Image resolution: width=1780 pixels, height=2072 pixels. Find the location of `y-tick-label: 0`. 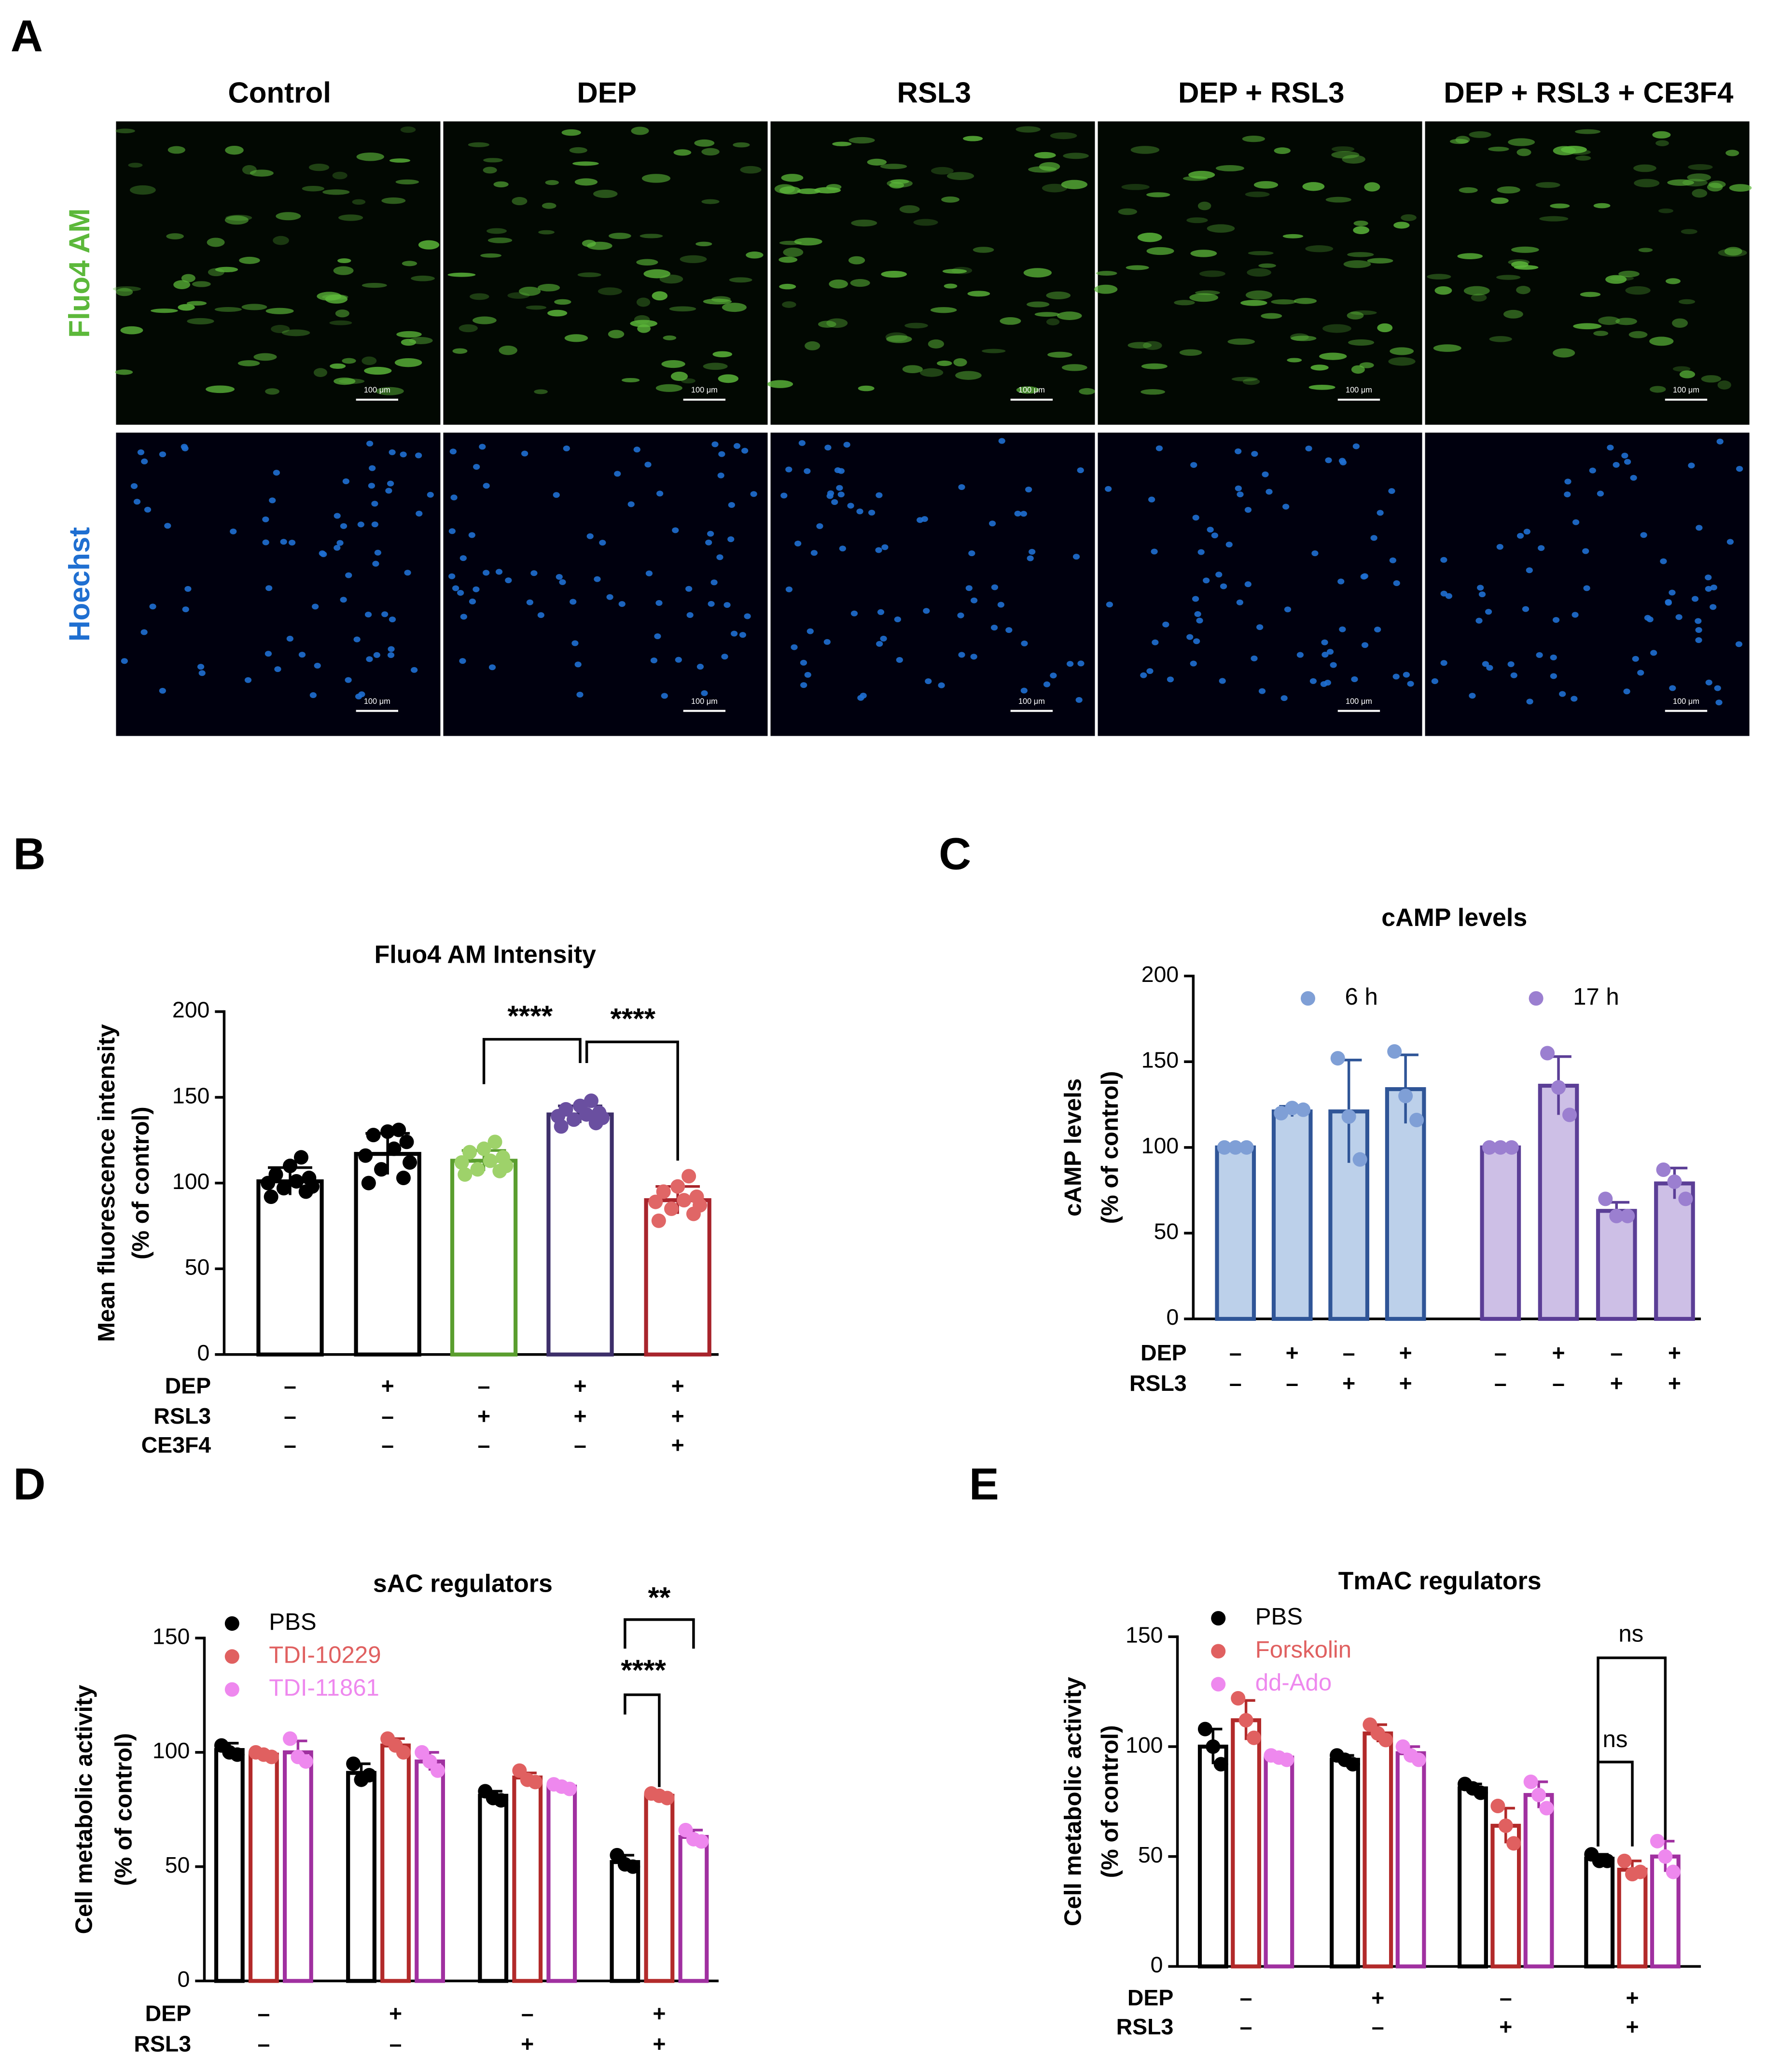

y-tick-label: 0 is located at coordinates (184, 1980).